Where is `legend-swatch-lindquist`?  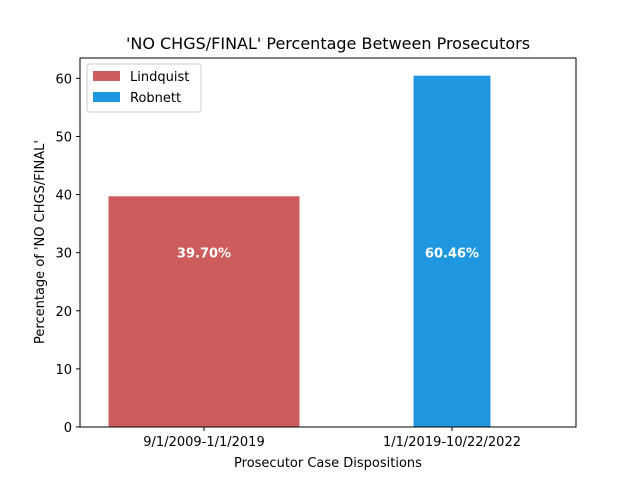 legend-swatch-lindquist is located at coordinates (106, 76).